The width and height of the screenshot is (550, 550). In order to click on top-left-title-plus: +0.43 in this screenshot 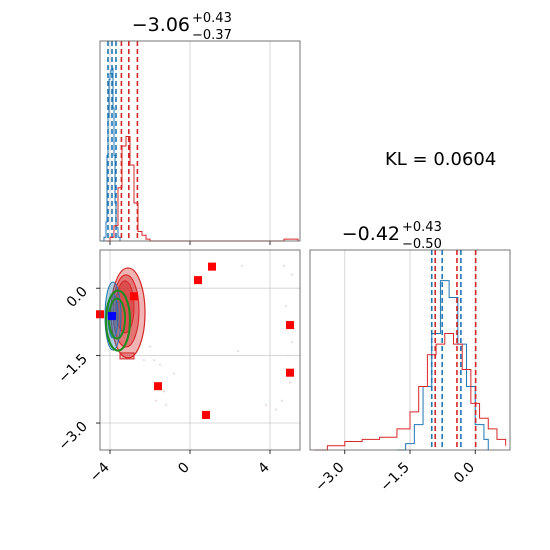, I will do `click(212, 18)`.